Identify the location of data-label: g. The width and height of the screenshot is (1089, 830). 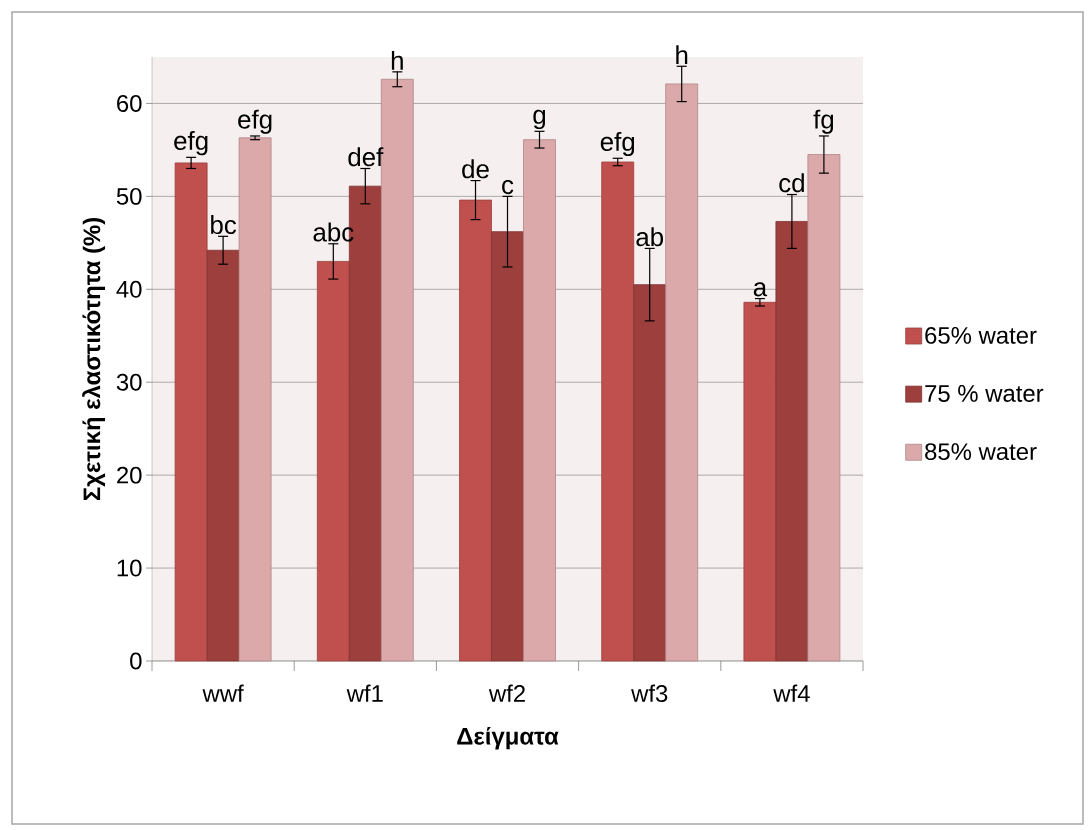
(539, 119).